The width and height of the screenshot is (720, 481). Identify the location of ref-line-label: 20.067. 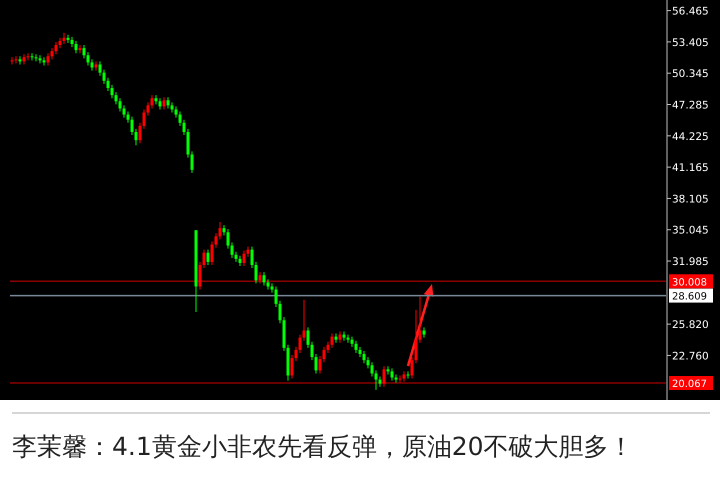
(689, 384).